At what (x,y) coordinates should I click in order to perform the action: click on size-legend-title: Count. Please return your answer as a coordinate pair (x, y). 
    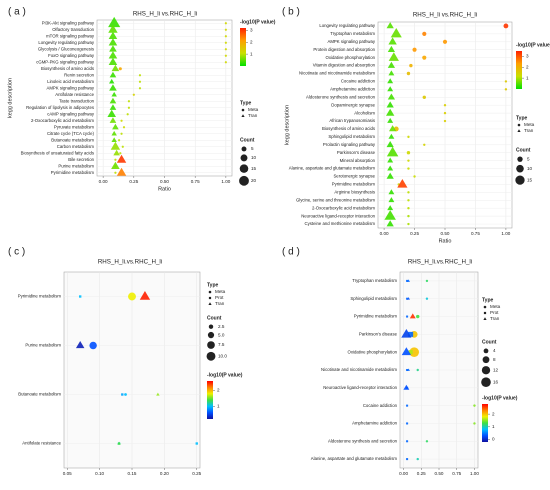
    Looking at the image, I should click on (489, 342).